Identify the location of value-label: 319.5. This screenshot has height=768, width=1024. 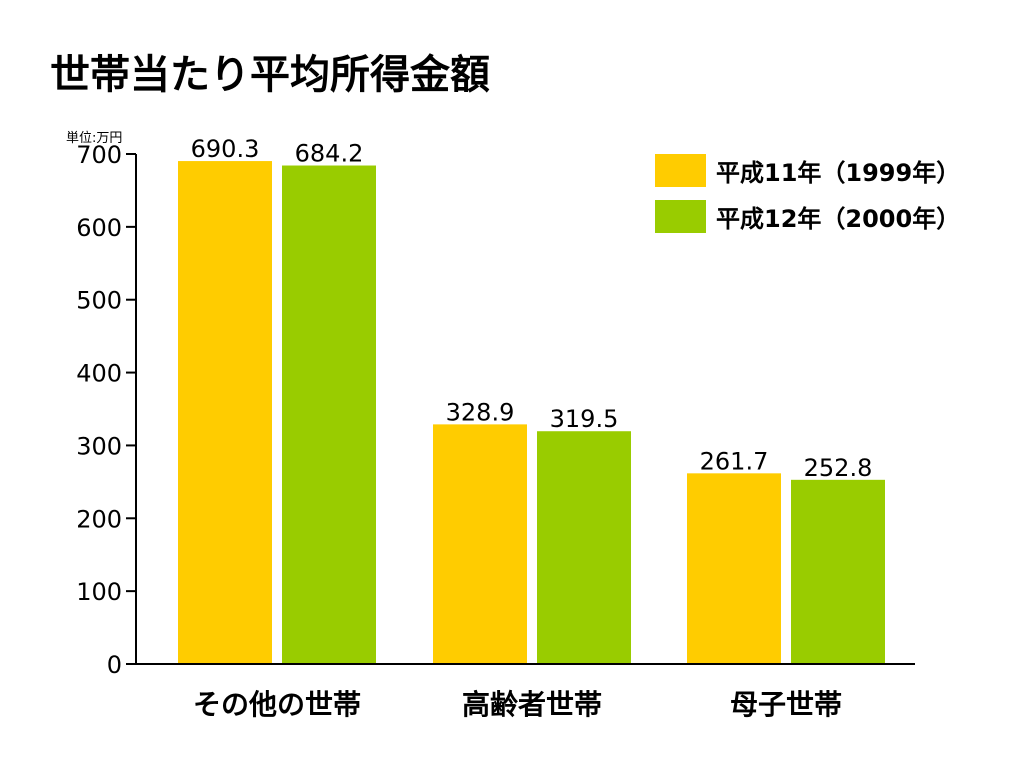
(584, 419).